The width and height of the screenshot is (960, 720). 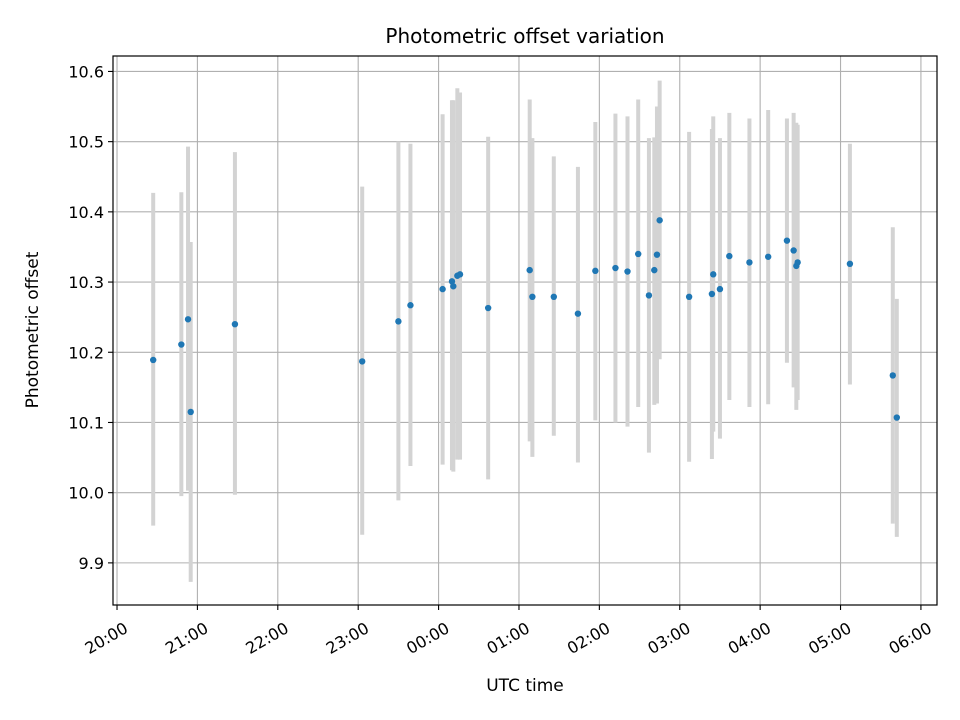 I want to click on y-axis-ticks: 9.9 10.0 10.1 10.2 10.3 10.4 10.5 10.6, so click(x=90, y=317).